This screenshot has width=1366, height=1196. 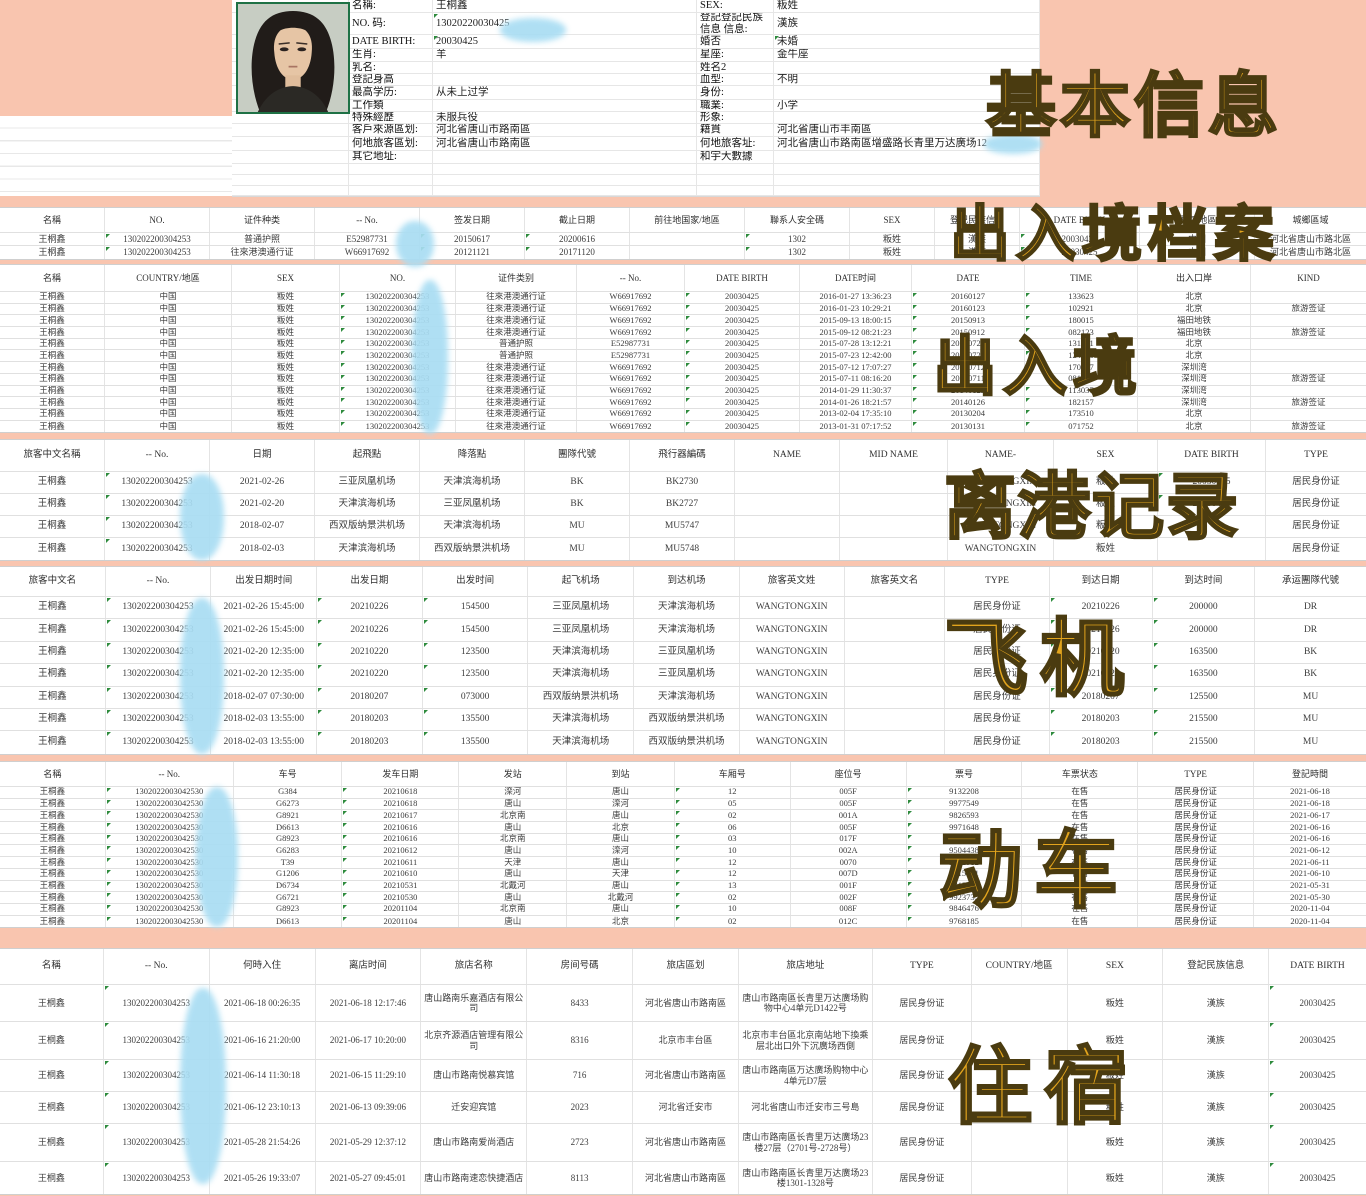 I want to click on table-cell: 北戴河, so click(x=513, y=886).